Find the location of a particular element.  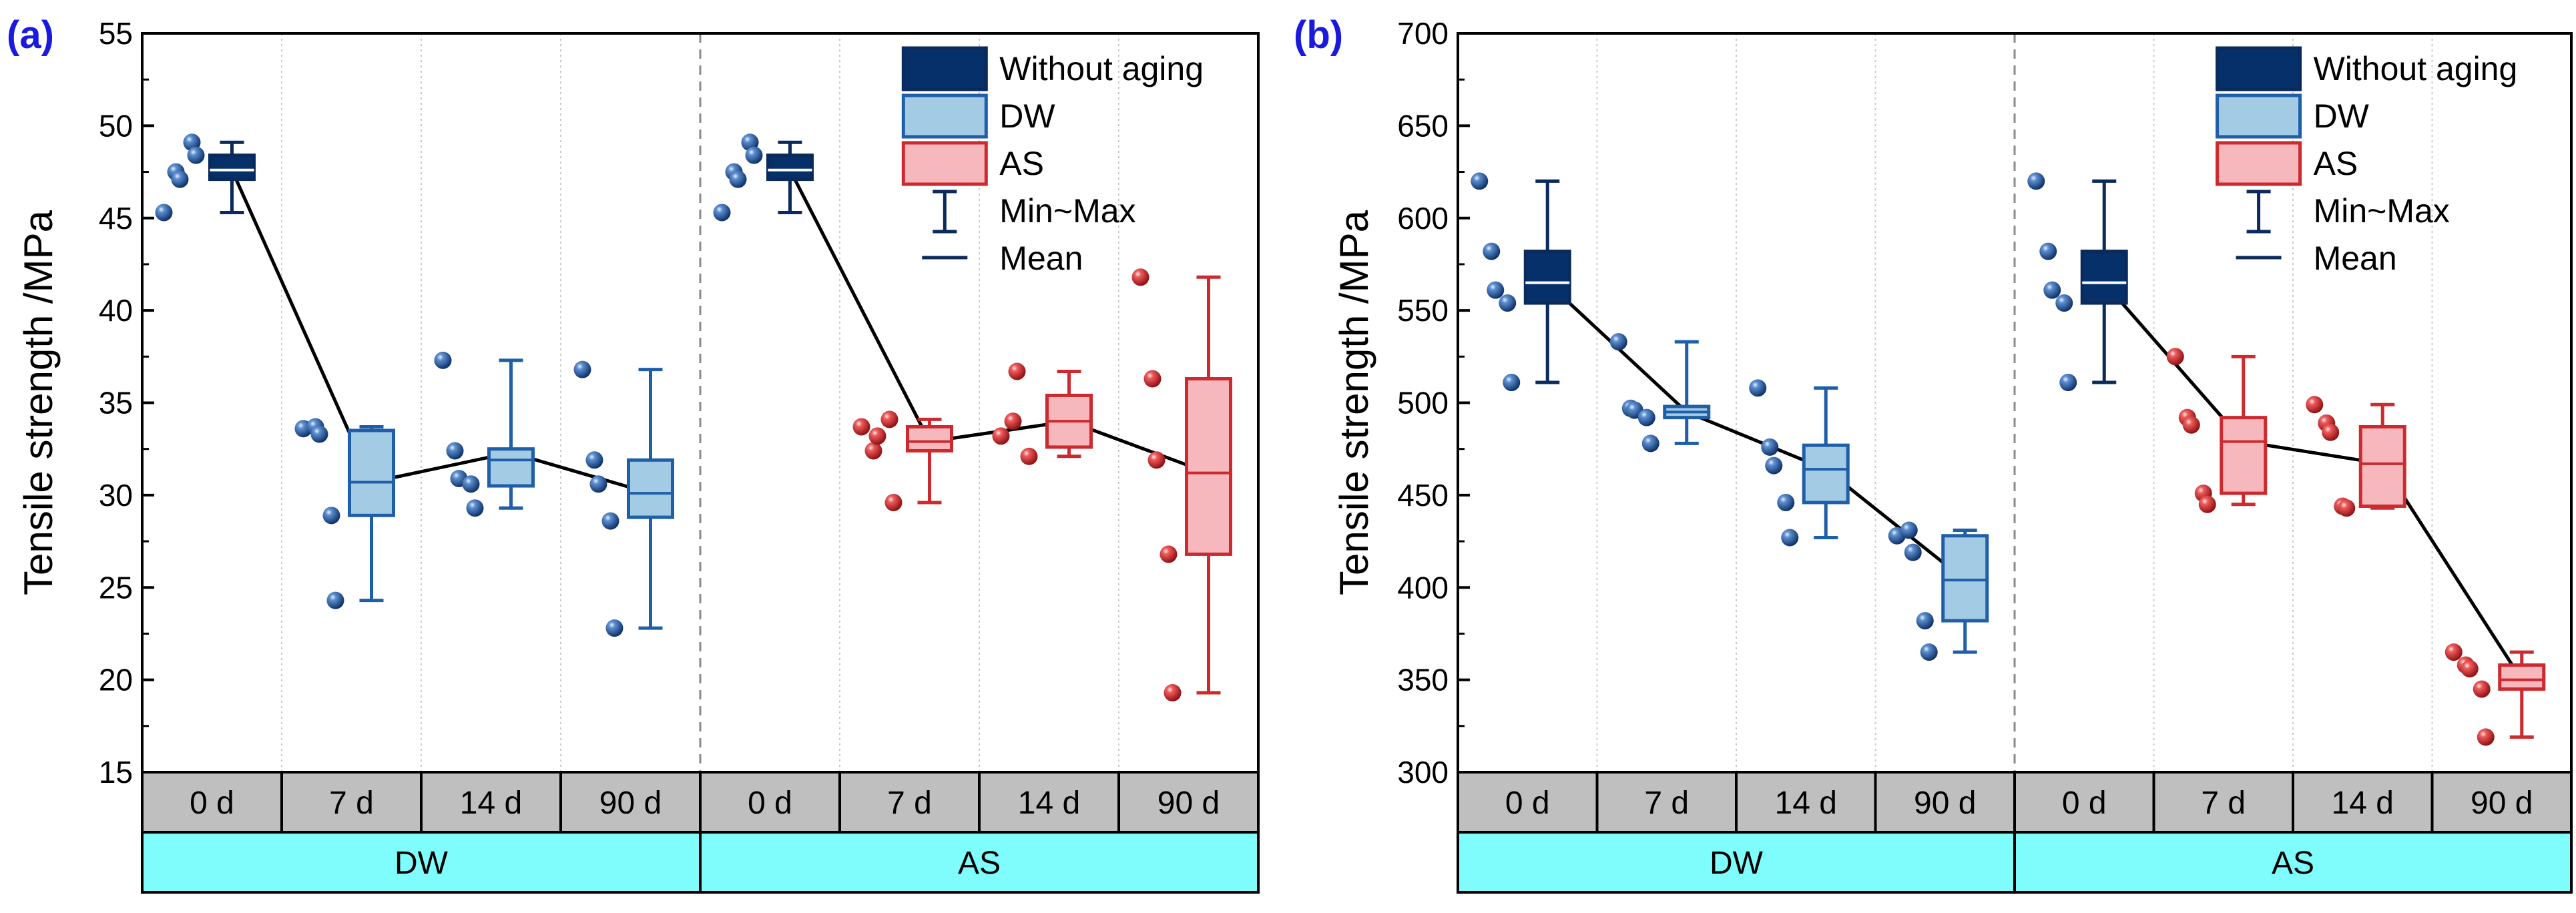

panel-label: (b) is located at coordinates (1318, 35).